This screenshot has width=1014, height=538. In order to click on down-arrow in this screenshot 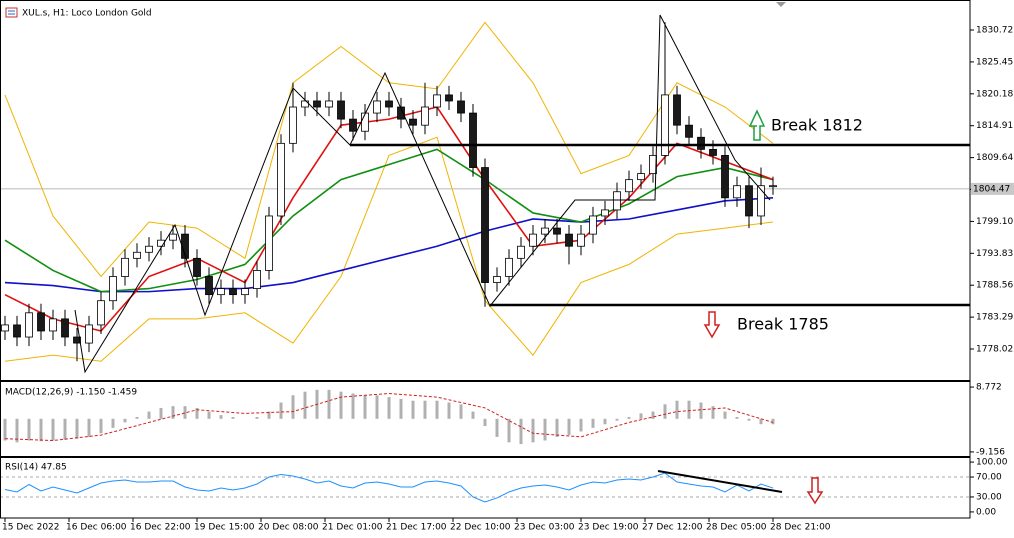, I will do `click(712, 325)`.